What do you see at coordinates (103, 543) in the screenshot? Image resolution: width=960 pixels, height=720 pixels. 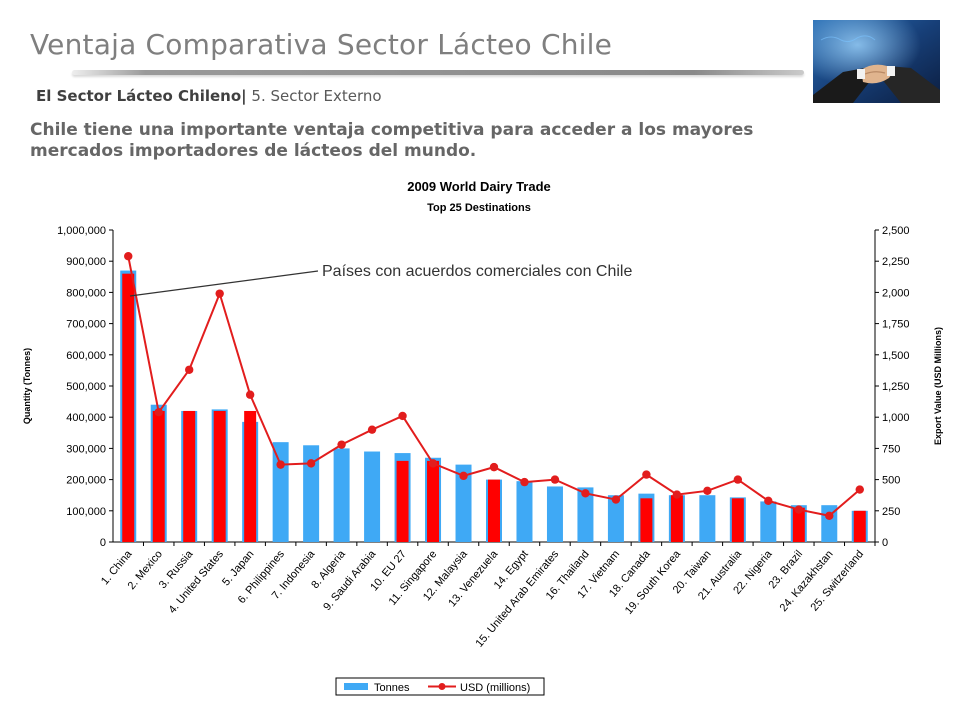 I see `y-tick-label: 0` at bounding box center [103, 543].